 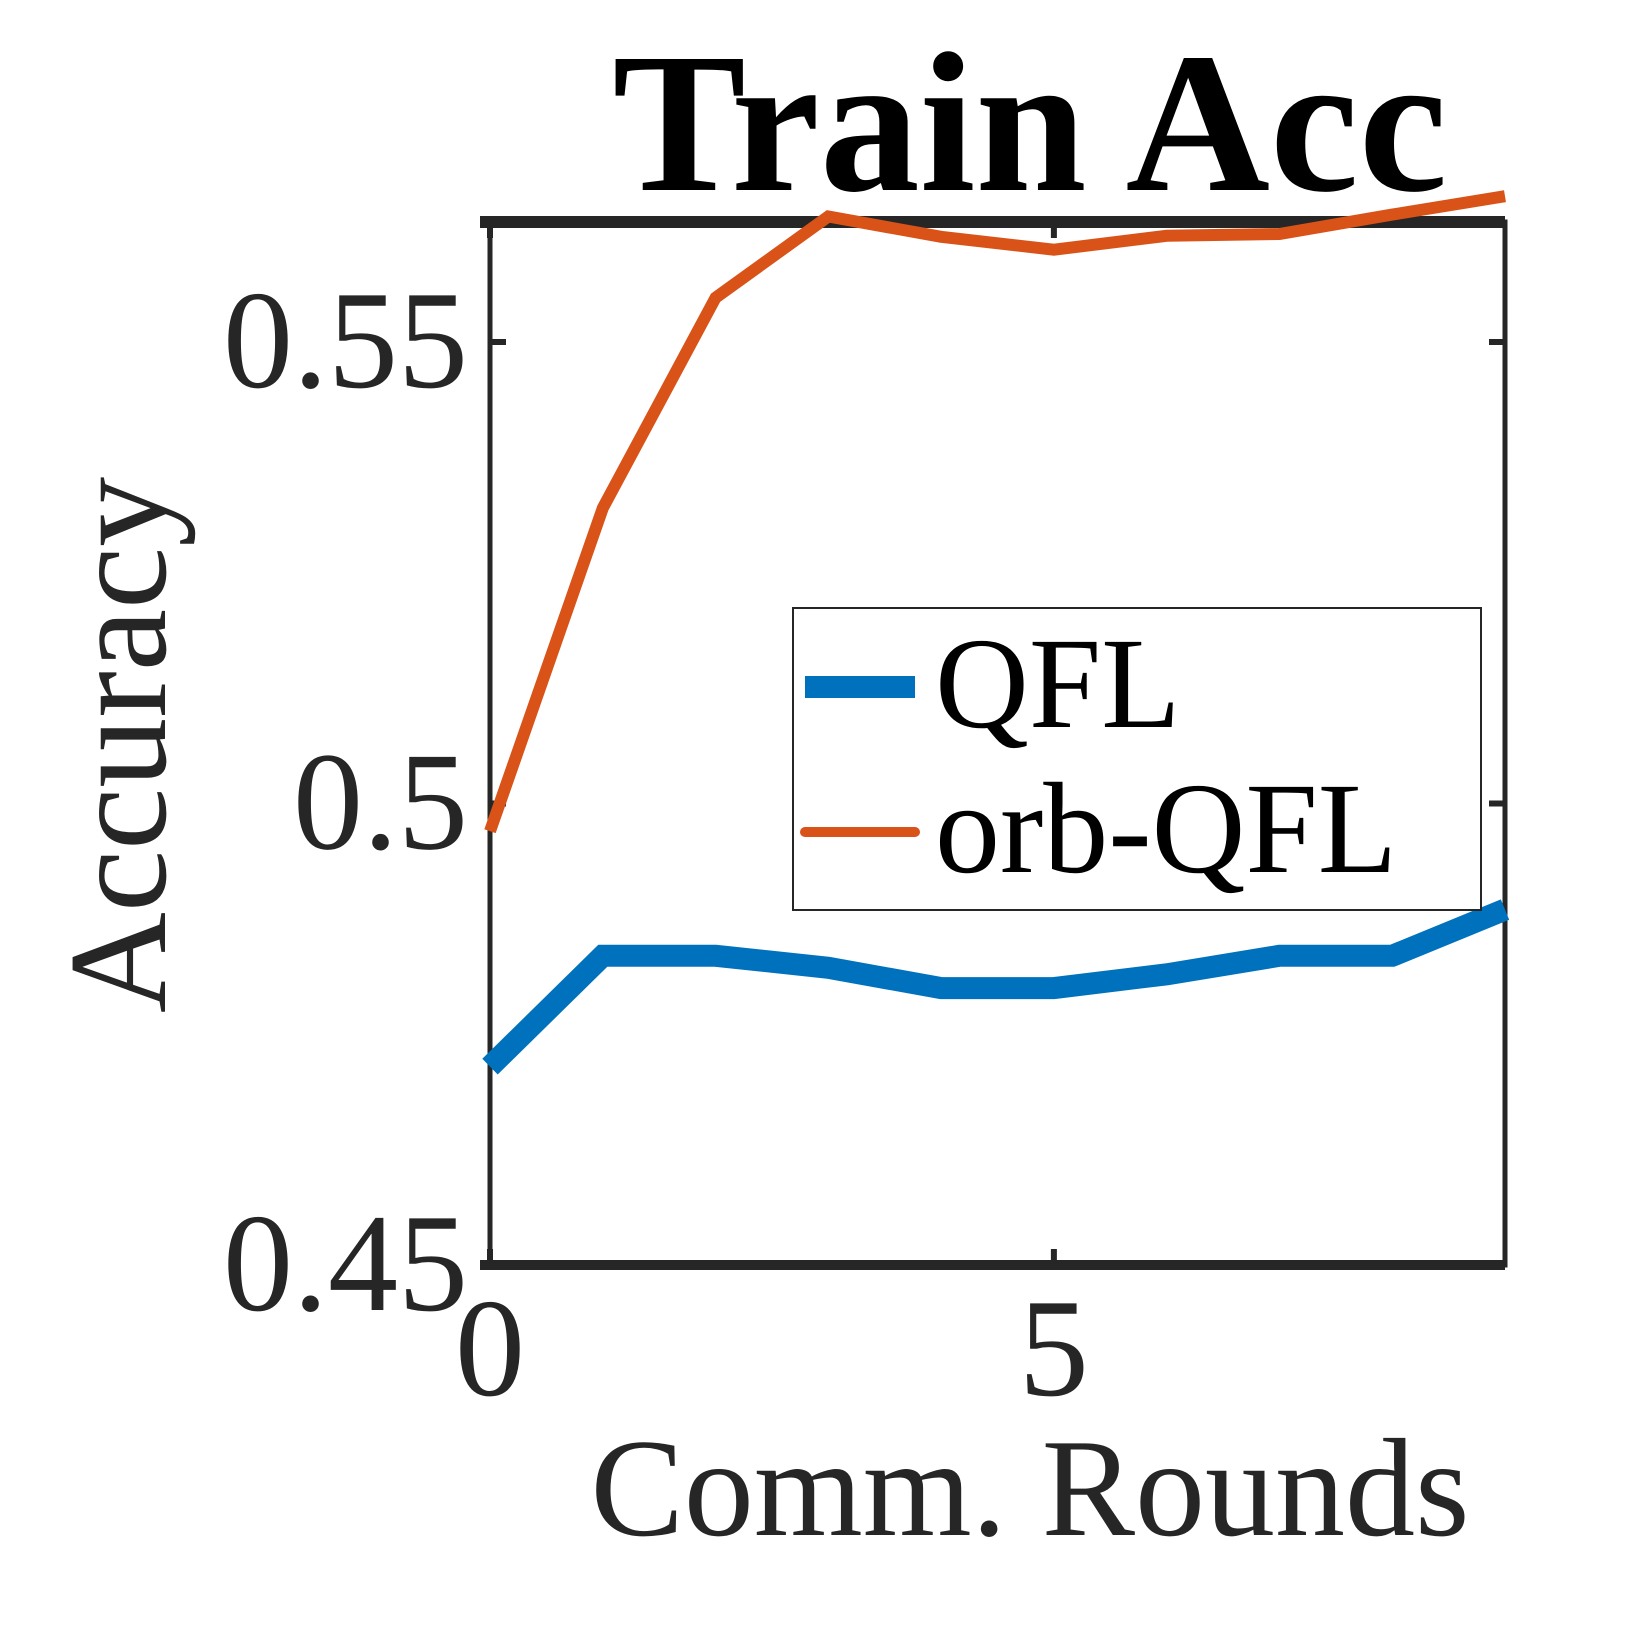 I want to click on x-tick-label-0: 0, so click(x=490, y=1348).